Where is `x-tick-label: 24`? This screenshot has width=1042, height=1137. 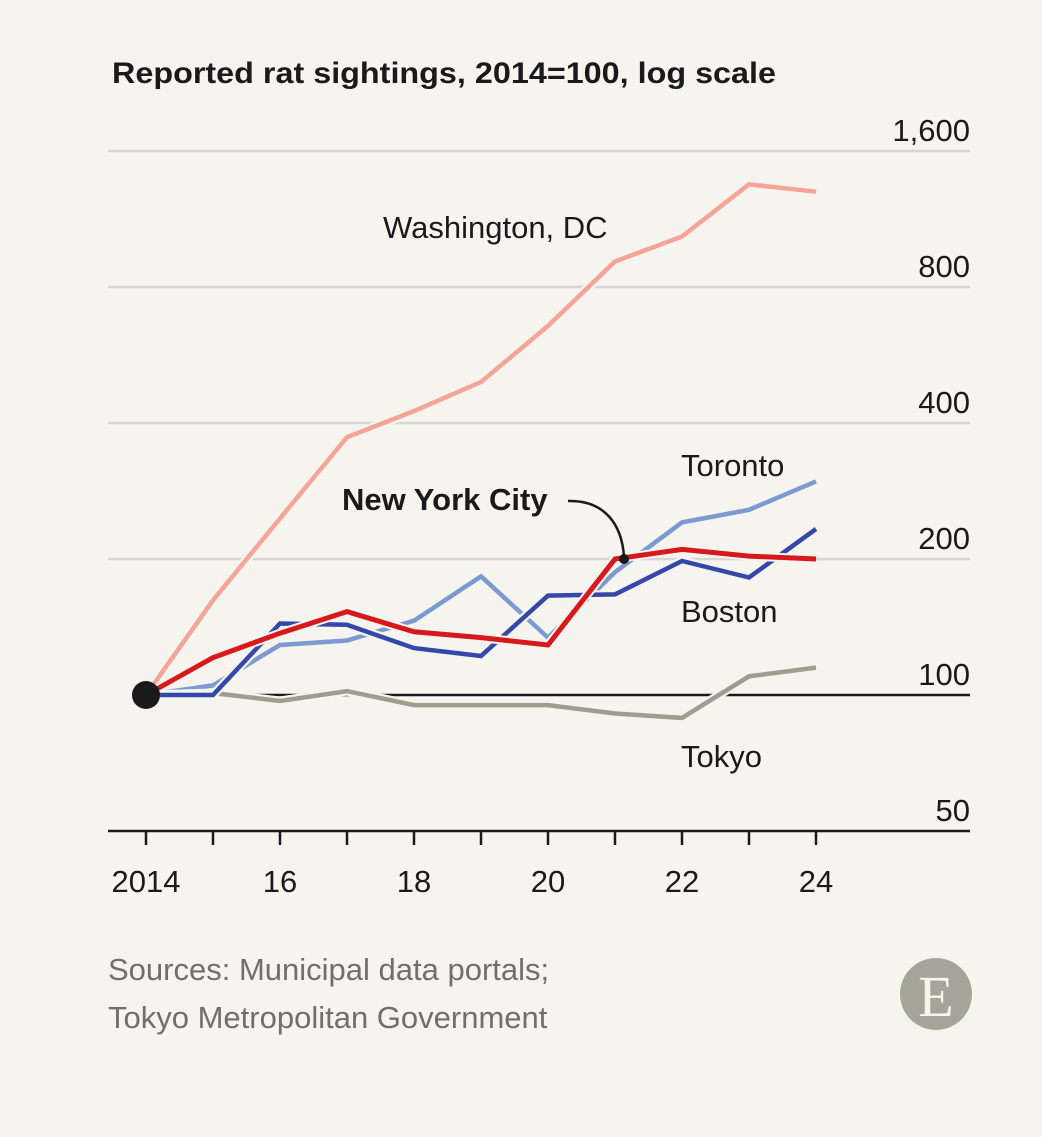 x-tick-label: 24 is located at coordinates (816, 881).